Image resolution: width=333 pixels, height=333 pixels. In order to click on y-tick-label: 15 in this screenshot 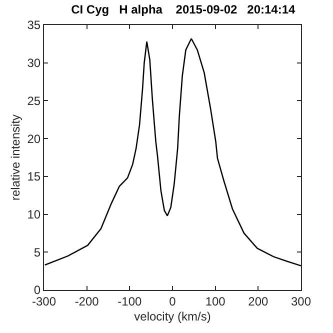, I will do `click(34, 177)`.